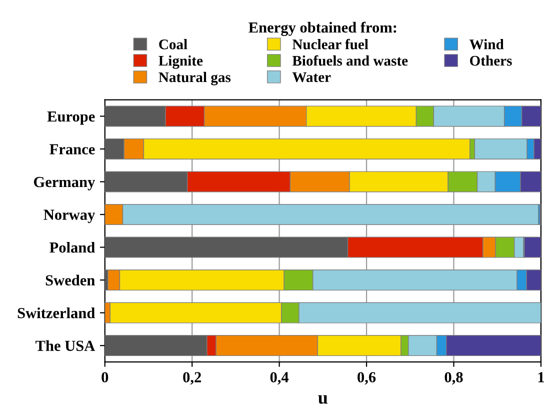 This screenshot has height=416, width=552. I want to click on y-tick-label: Poland, so click(72, 247).